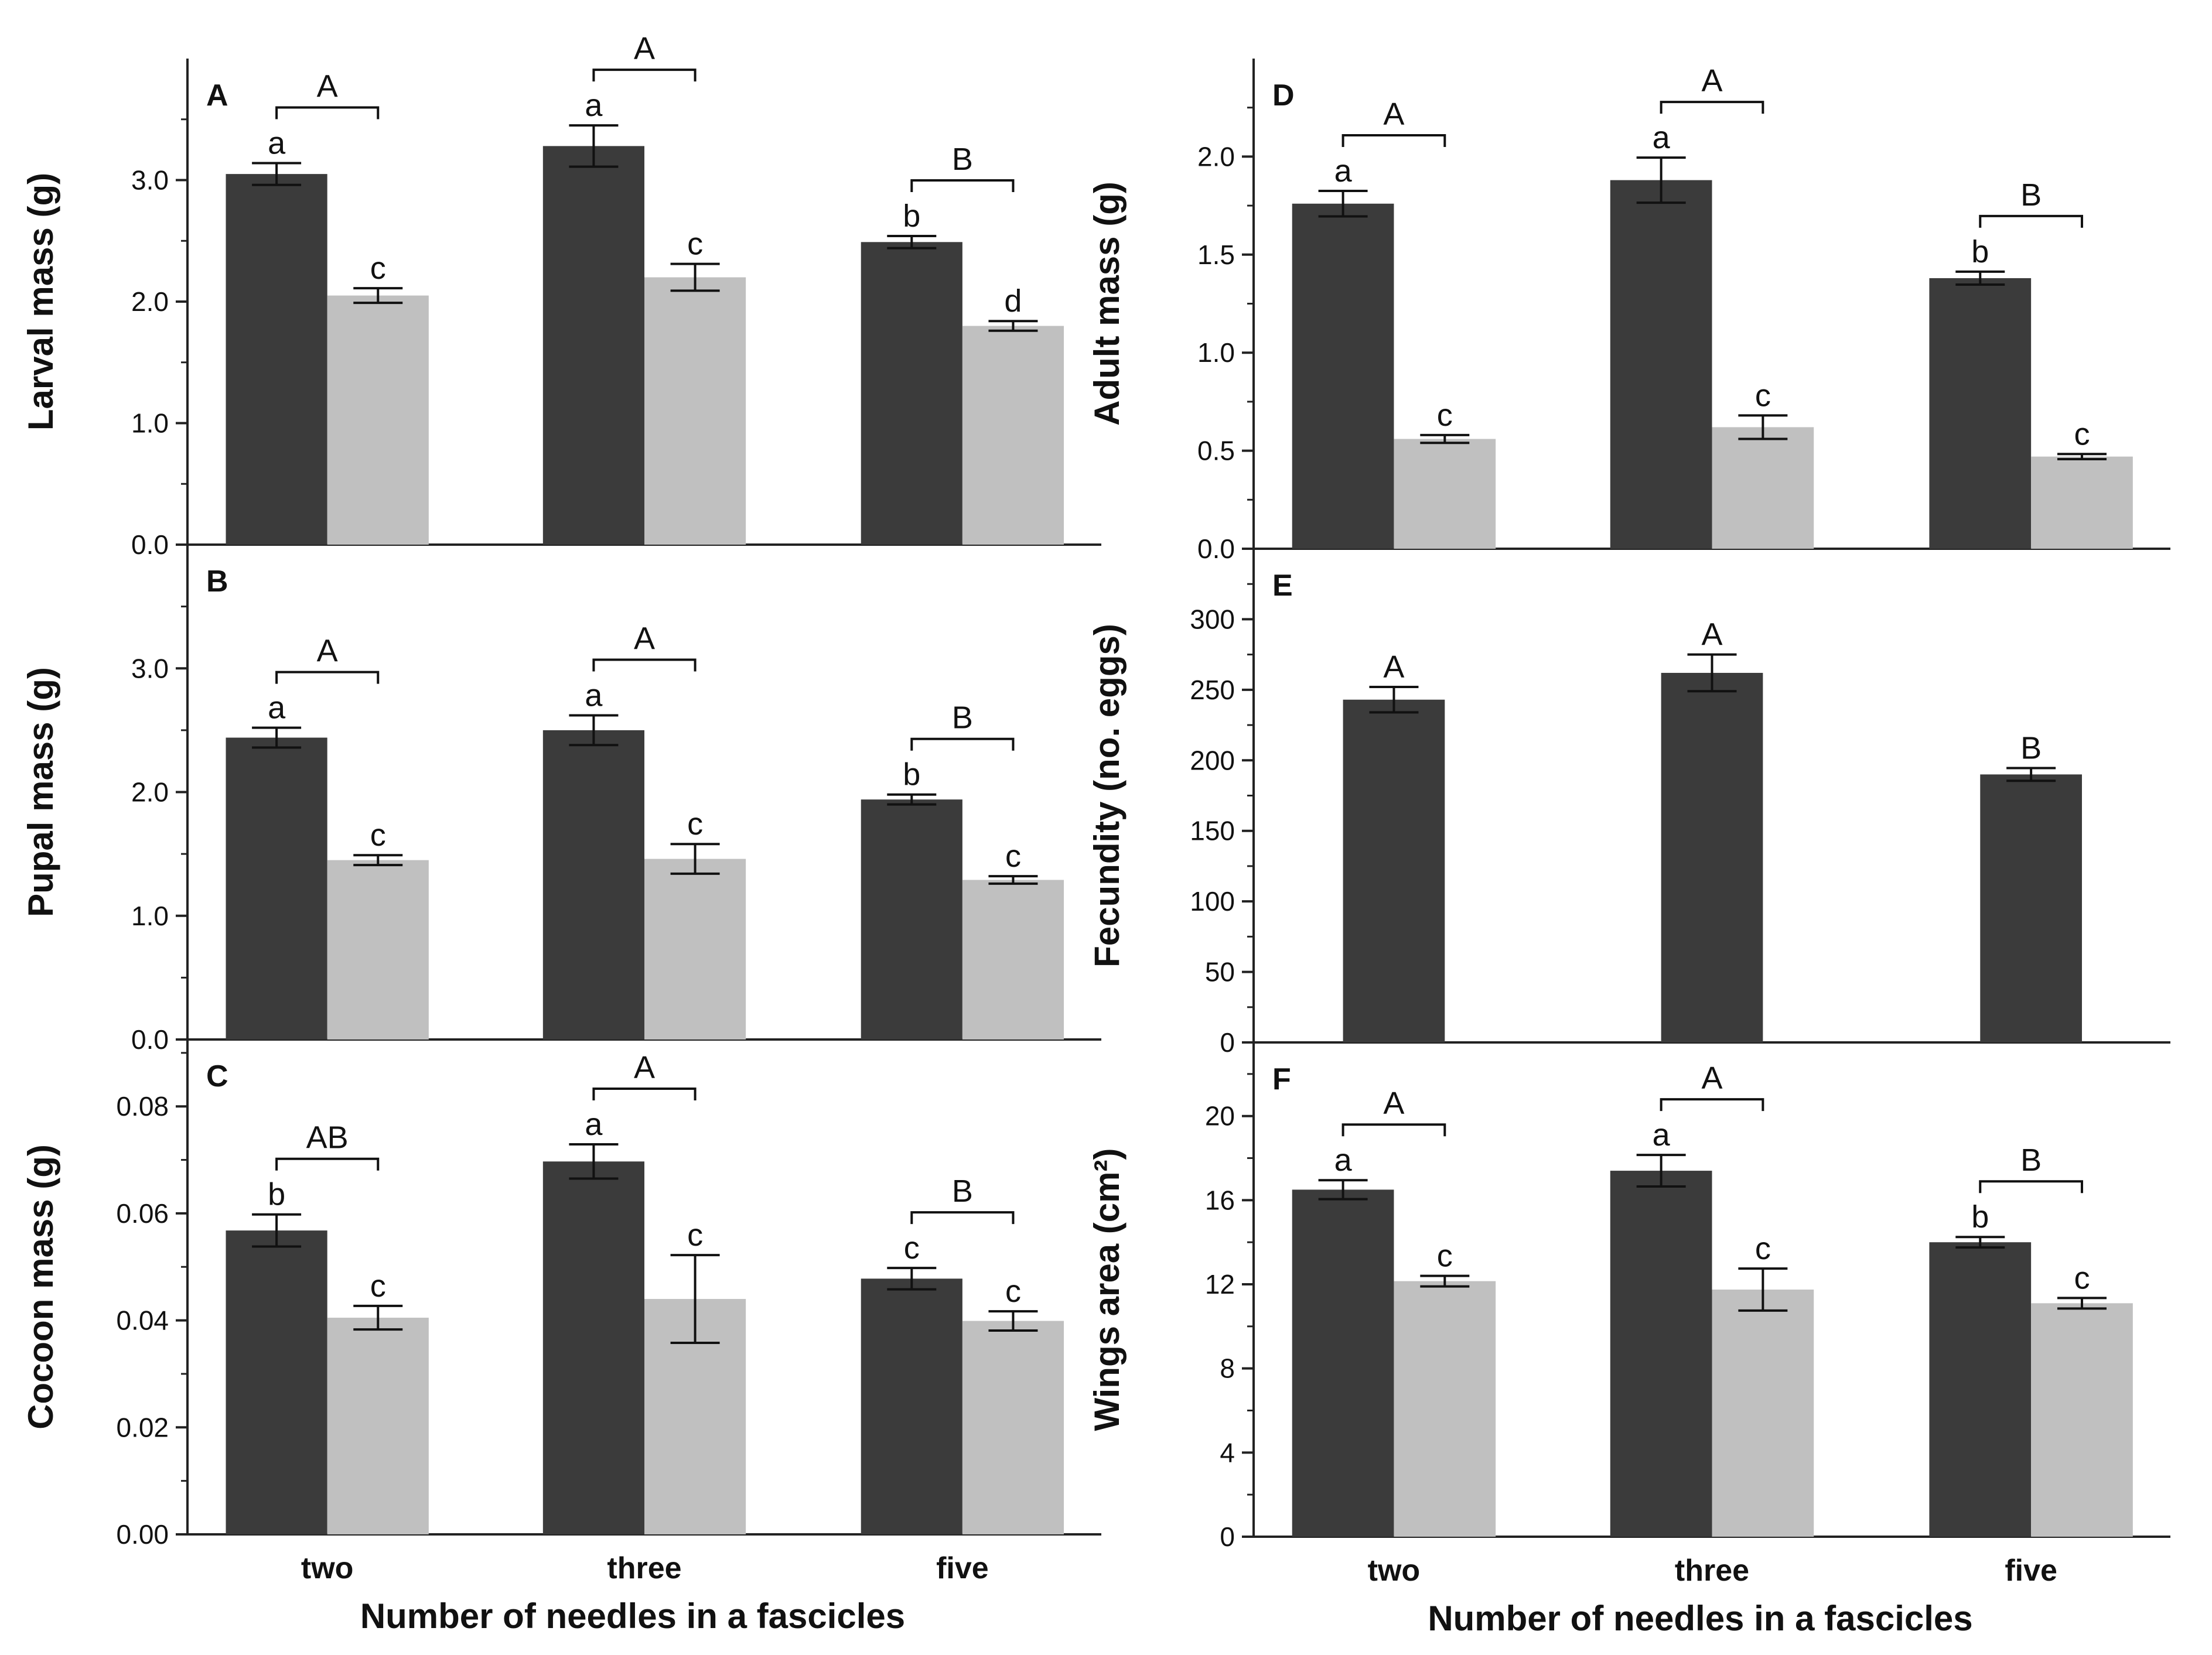 Image resolution: width=2212 pixels, height=1655 pixels. I want to click on bar-B-five-light, so click(1013, 960).